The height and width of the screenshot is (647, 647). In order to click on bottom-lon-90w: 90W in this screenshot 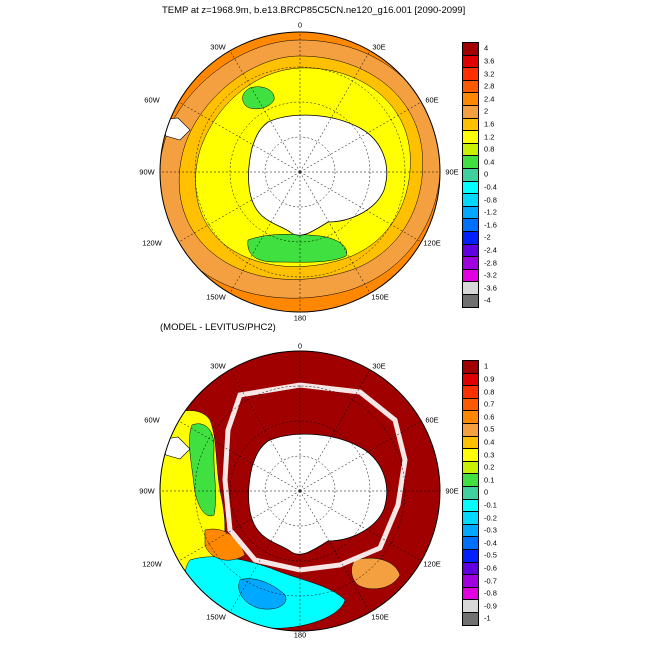, I will do `click(147, 491)`.